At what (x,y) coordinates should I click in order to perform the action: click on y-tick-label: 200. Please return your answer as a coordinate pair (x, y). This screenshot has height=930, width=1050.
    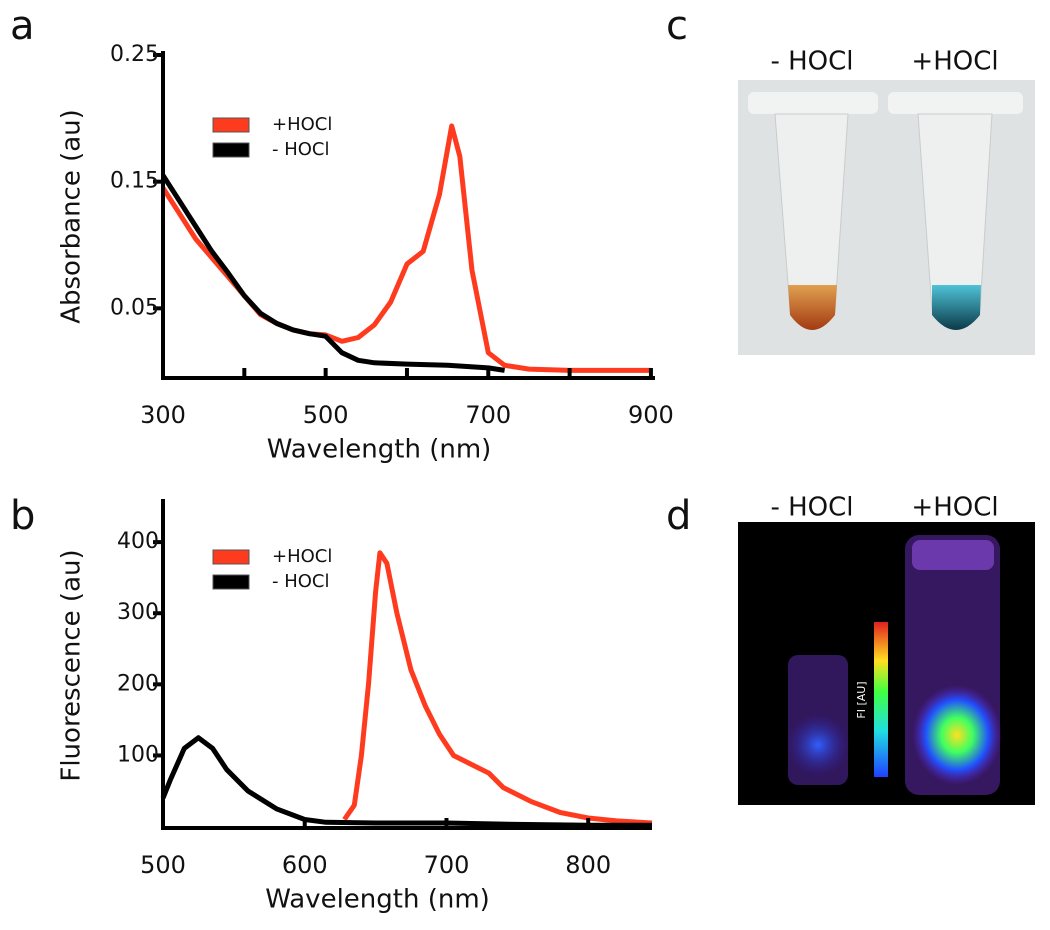
    Looking at the image, I should click on (138, 683).